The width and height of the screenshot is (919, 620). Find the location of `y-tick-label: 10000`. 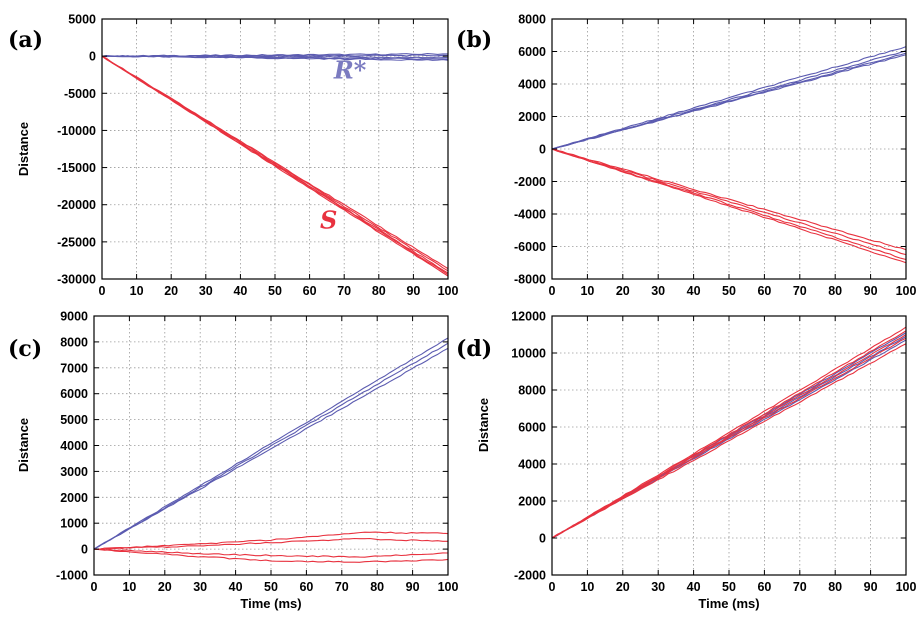

y-tick-label: 10000 is located at coordinates (528, 354).